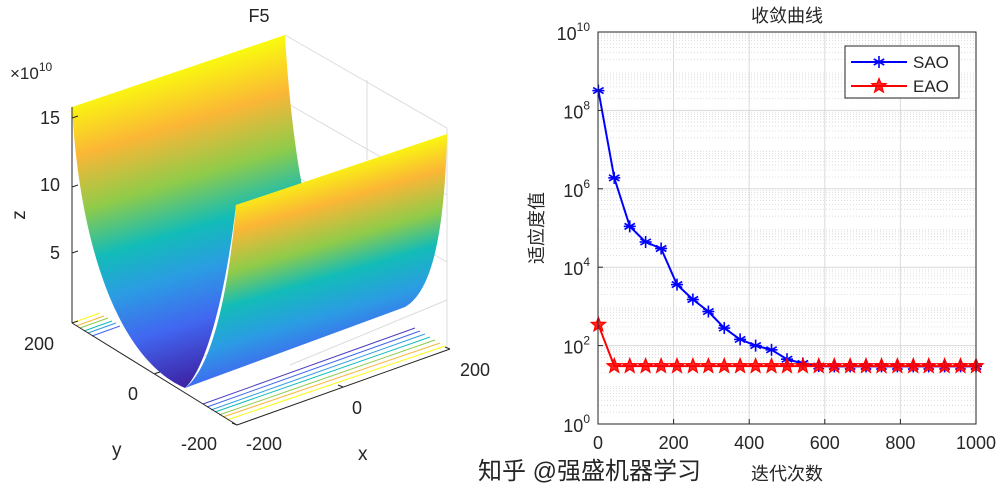 This screenshot has height=484, width=1003. What do you see at coordinates (749, 443) in the screenshot?
I see `x-tick-label: 400` at bounding box center [749, 443].